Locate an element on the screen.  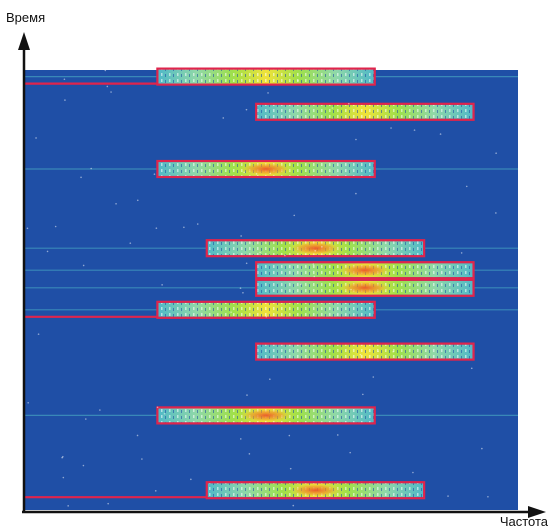
x-axis-label: Частота is located at coordinates (524, 521).